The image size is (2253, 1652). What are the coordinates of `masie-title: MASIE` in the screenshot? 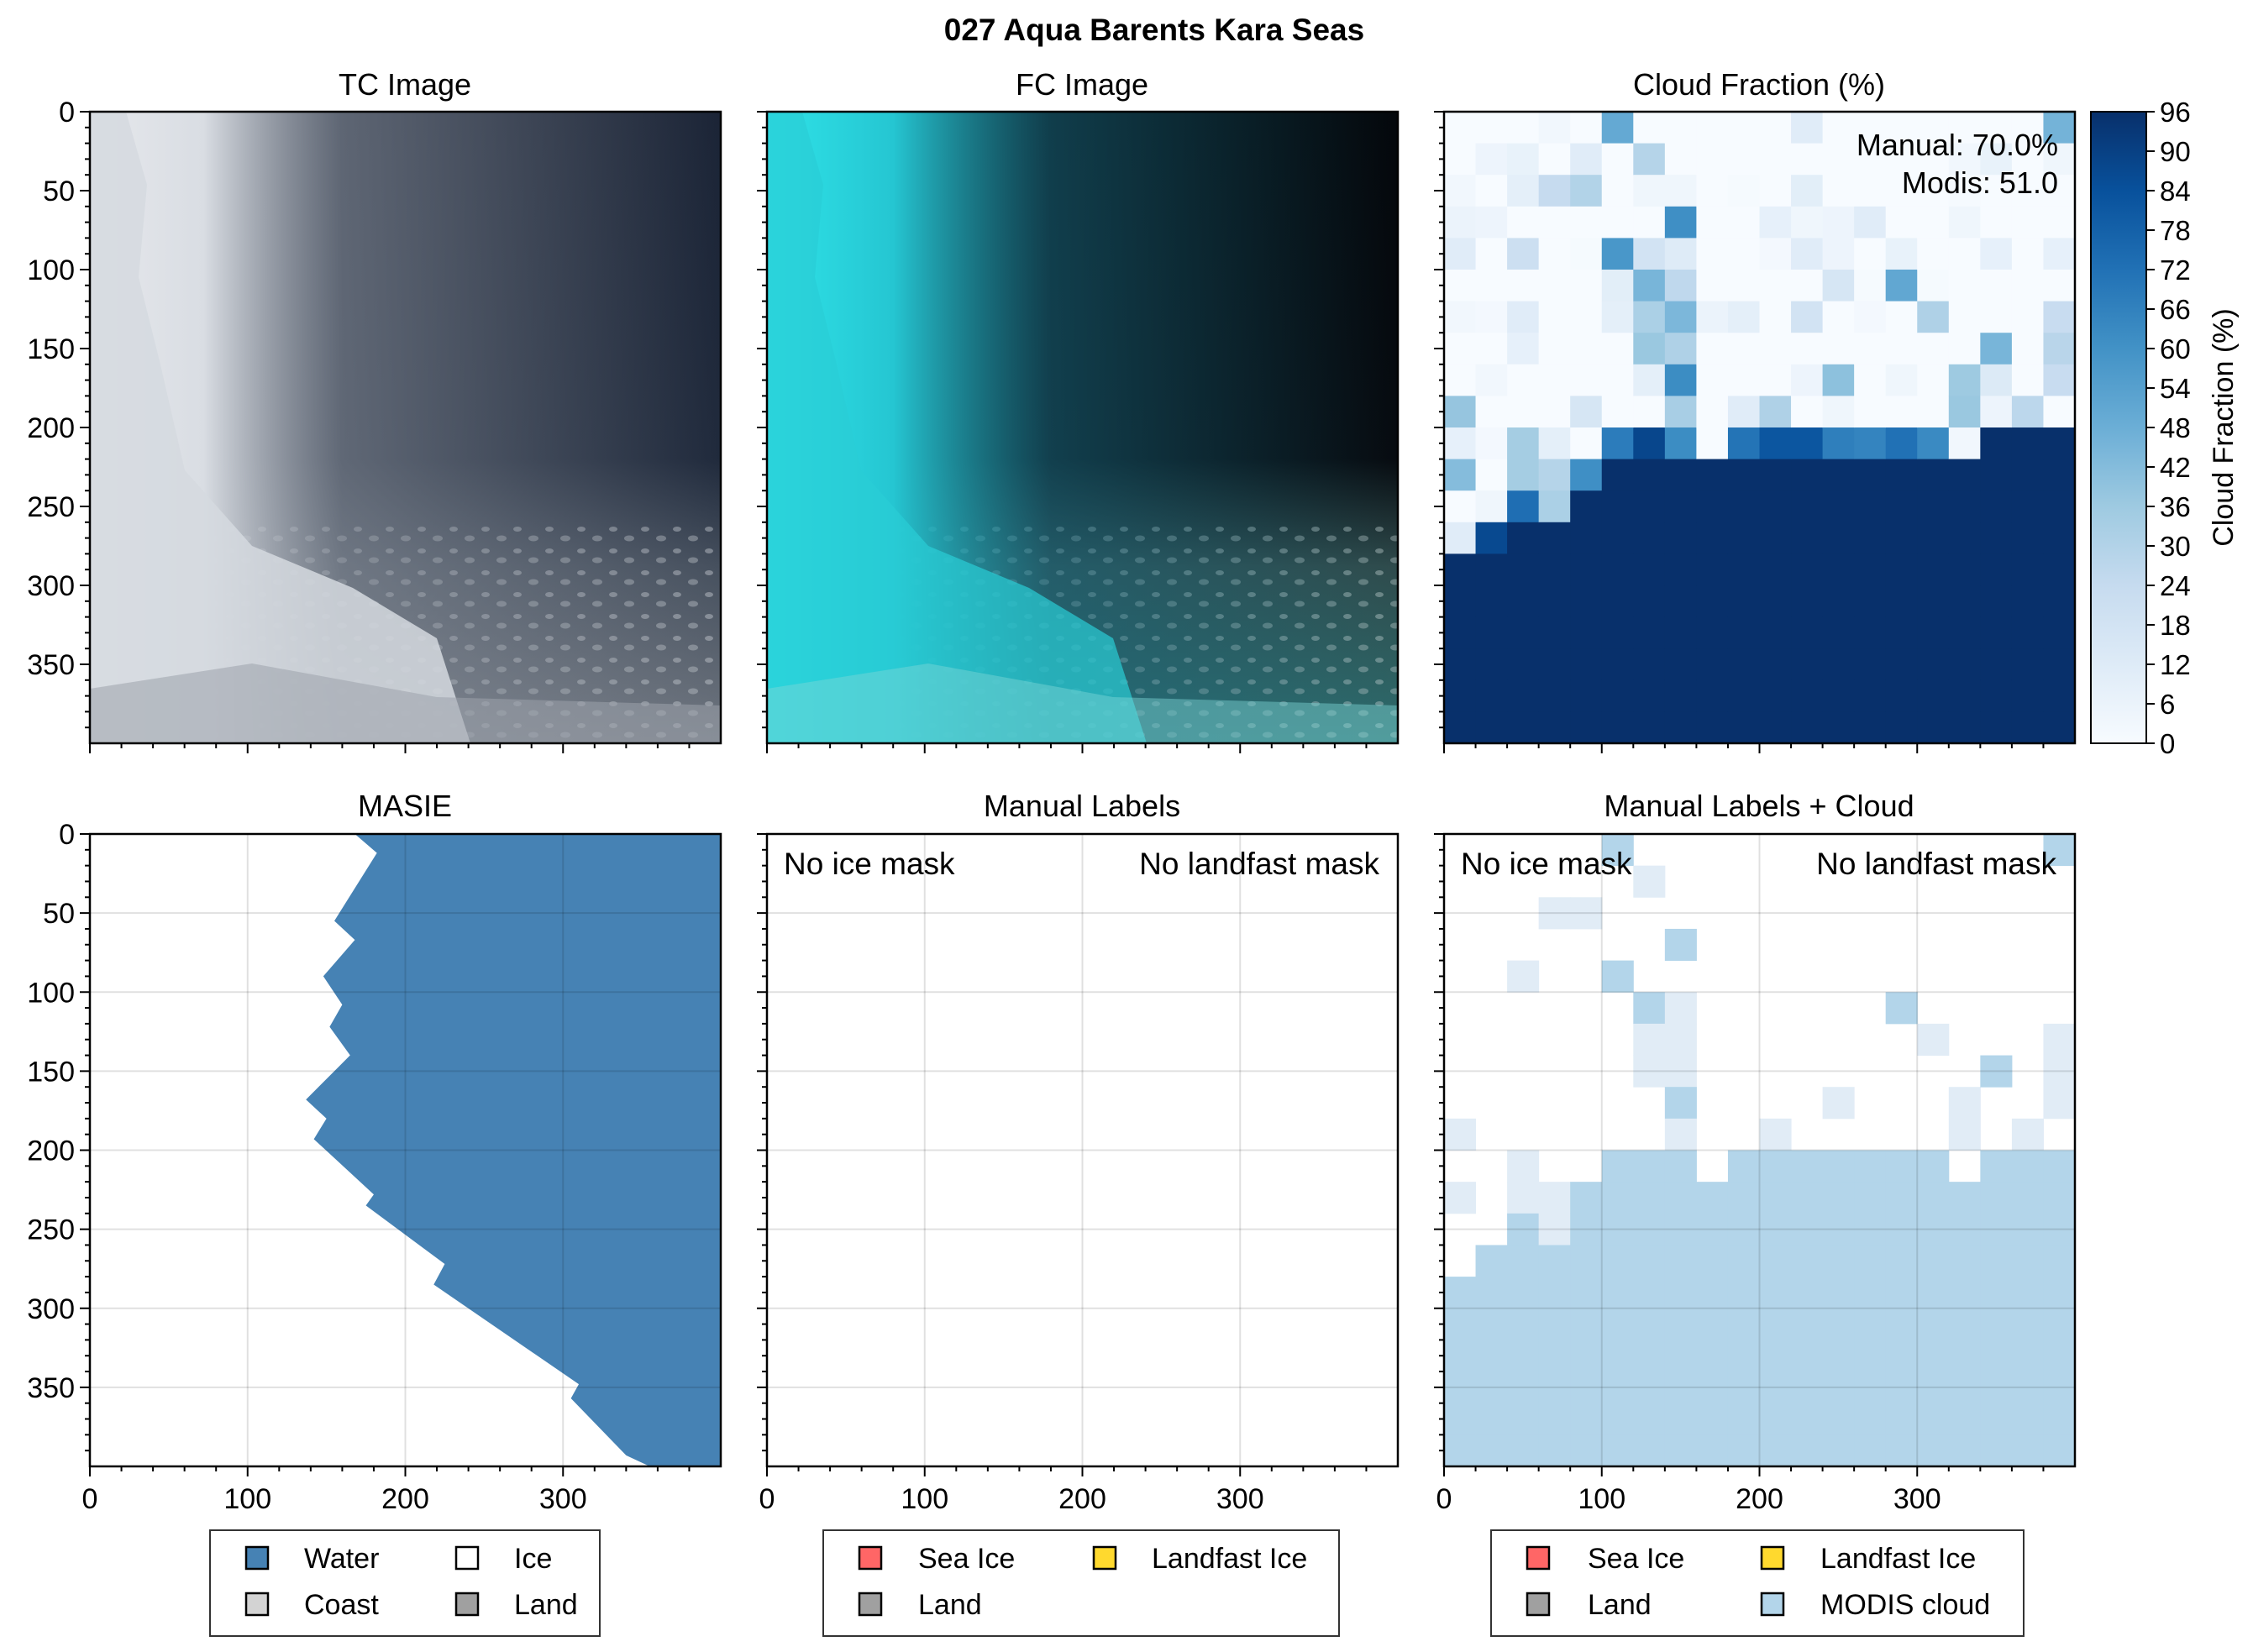 It's located at (405, 806).